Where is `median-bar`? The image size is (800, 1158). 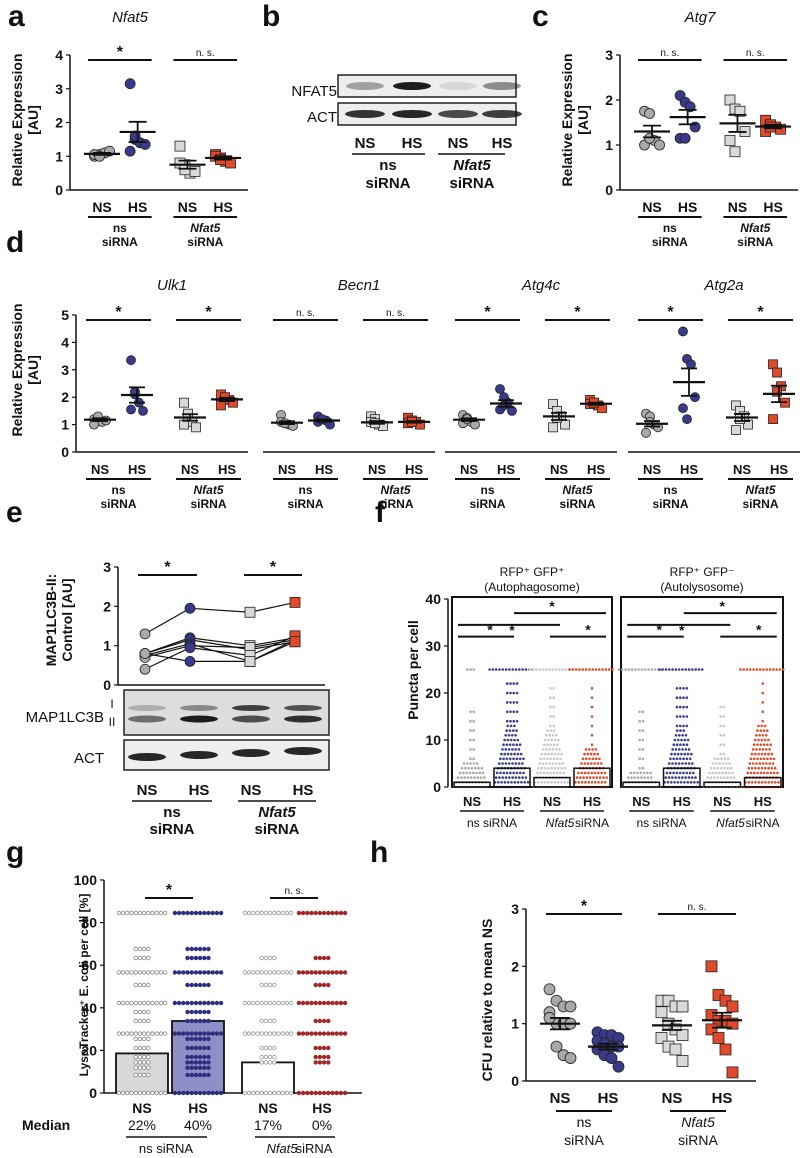 median-bar is located at coordinates (641, 784).